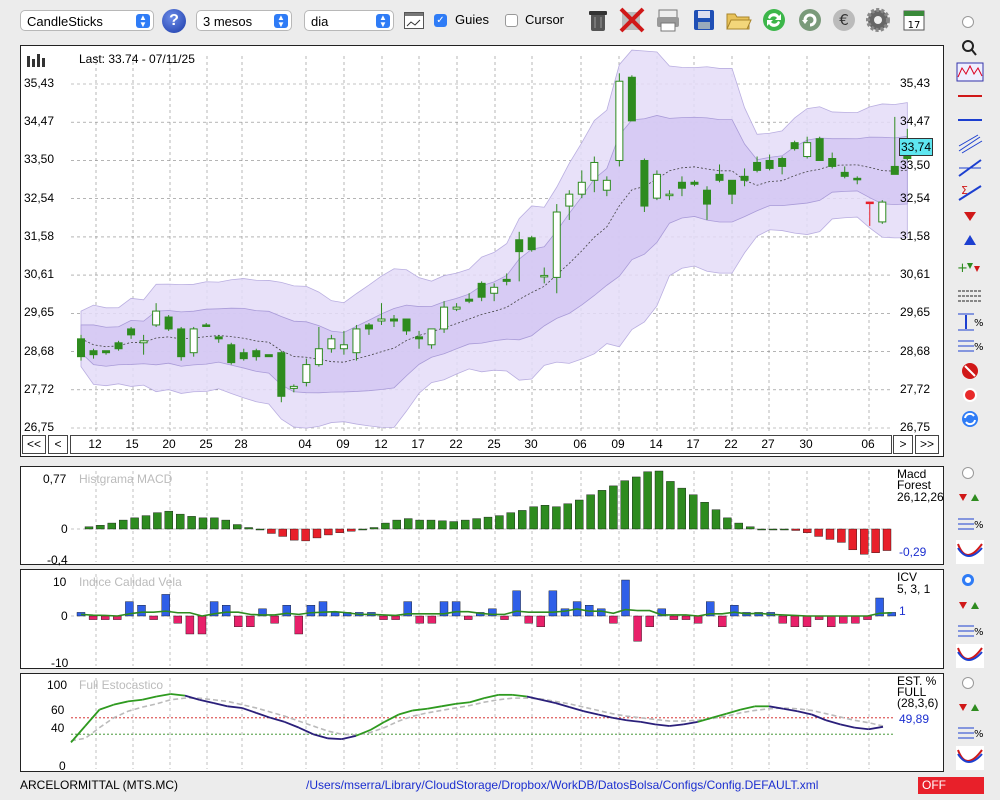 The image size is (1000, 800). What do you see at coordinates (545, 19) in the screenshot?
I see `cursor-label: Cursor` at bounding box center [545, 19].